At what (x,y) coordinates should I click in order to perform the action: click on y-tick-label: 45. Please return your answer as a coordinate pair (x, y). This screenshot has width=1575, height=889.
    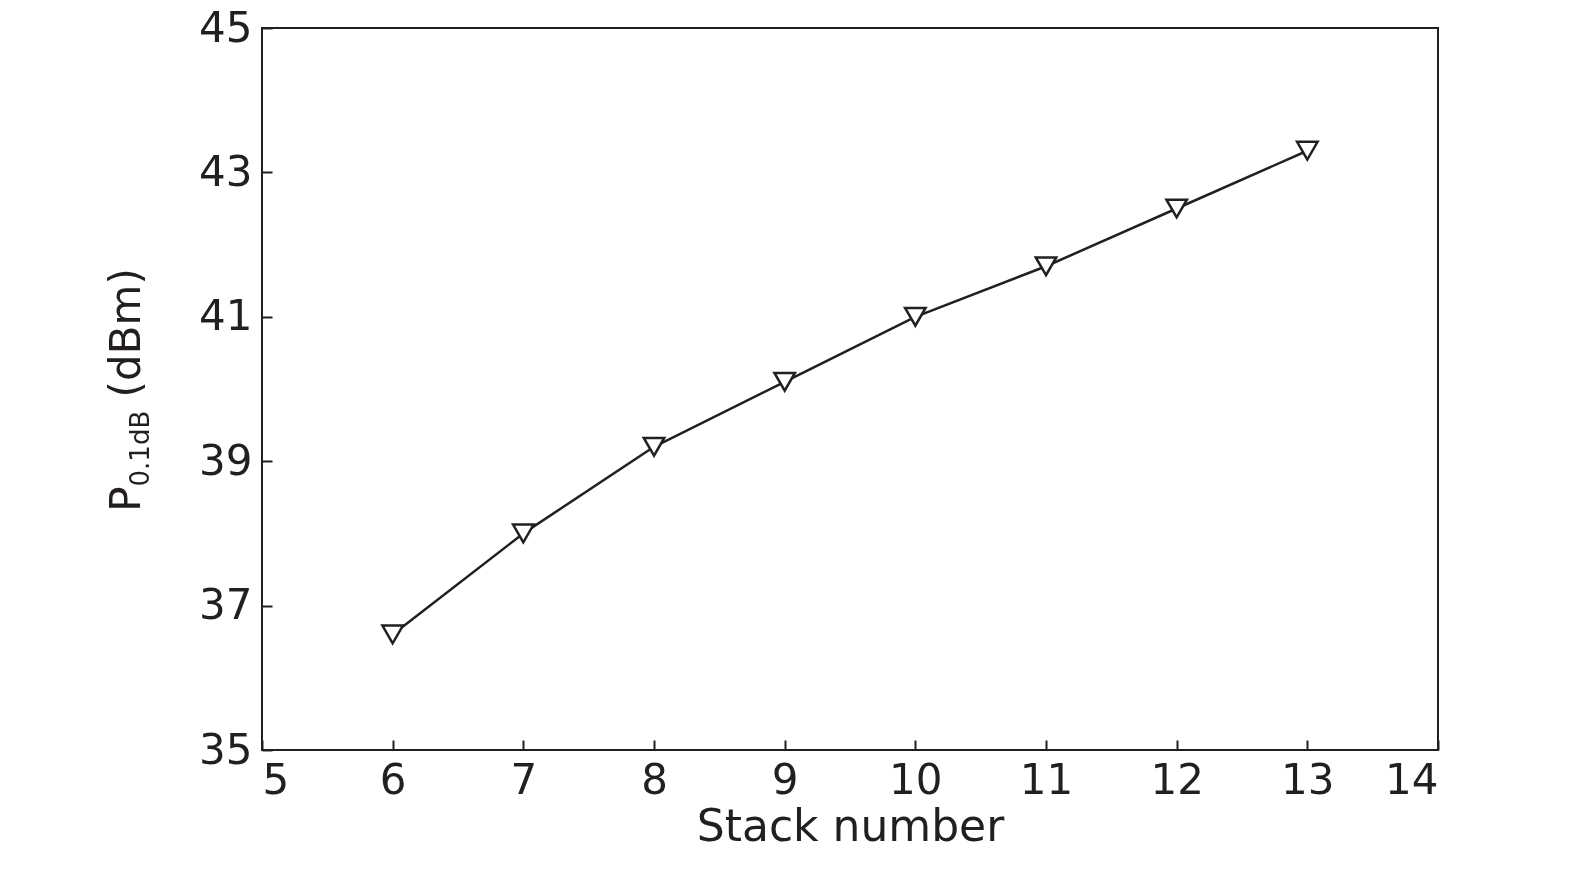
    Looking at the image, I should click on (226, 27).